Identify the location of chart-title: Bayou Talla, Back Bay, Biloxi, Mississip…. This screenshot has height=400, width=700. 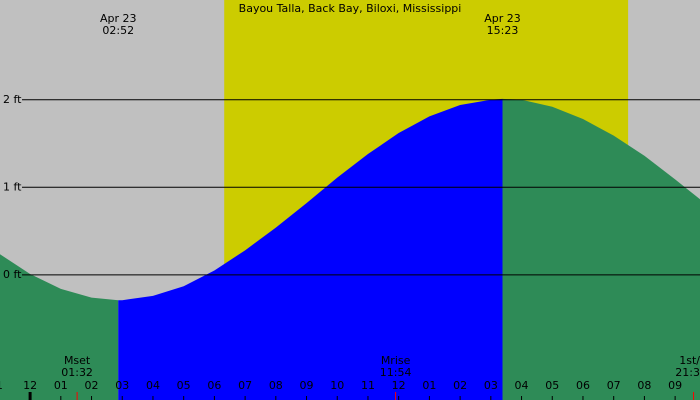
(350, 8).